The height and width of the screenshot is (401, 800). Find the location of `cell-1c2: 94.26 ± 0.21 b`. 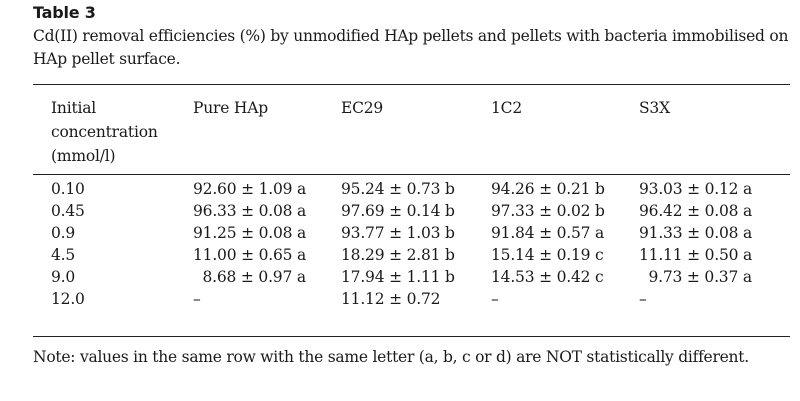

cell-1c2: 94.26 ± 0.21 b is located at coordinates (548, 189).